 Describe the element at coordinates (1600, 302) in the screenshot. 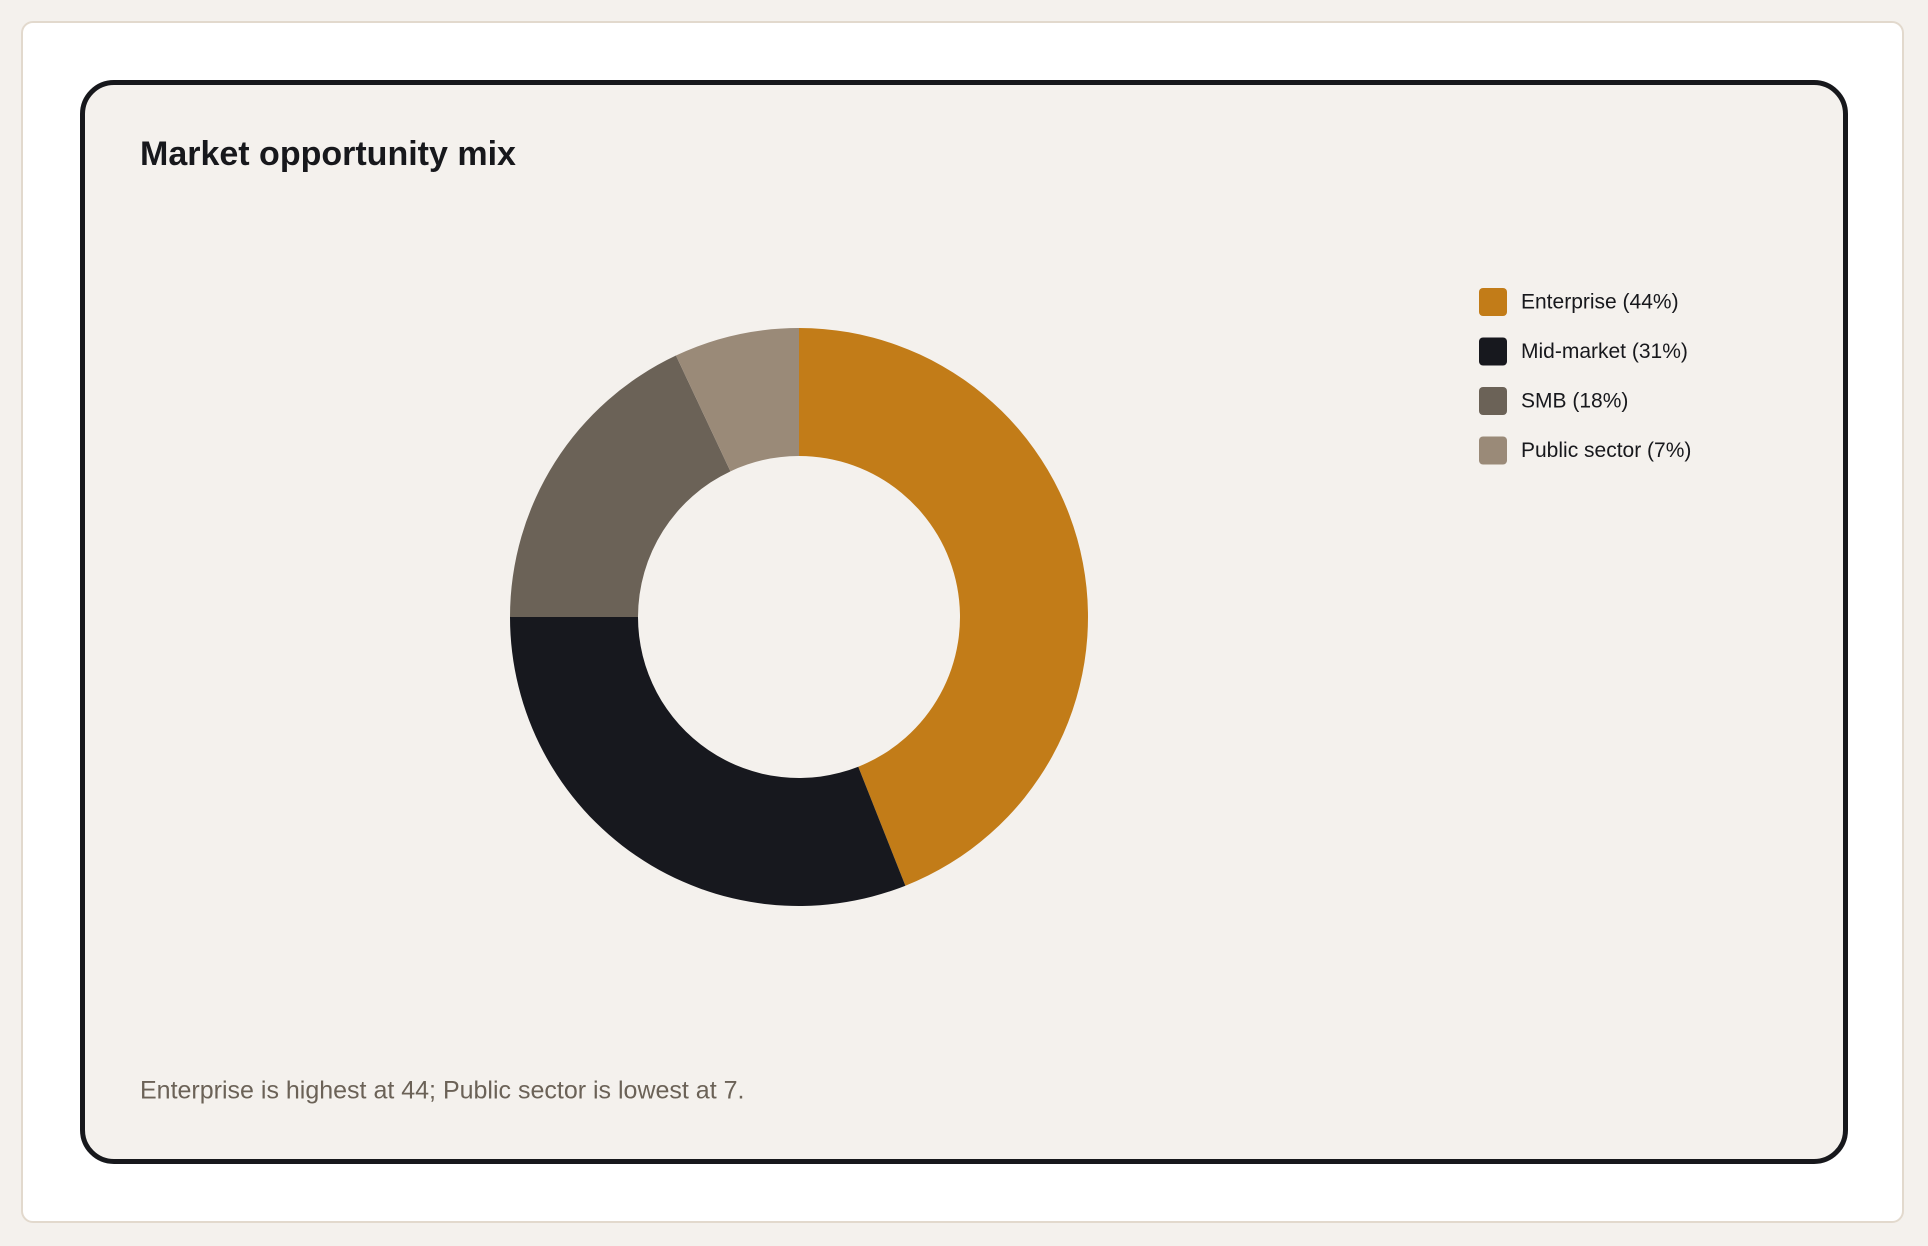

I see `legend-label: Enterprise (44%)` at that location.